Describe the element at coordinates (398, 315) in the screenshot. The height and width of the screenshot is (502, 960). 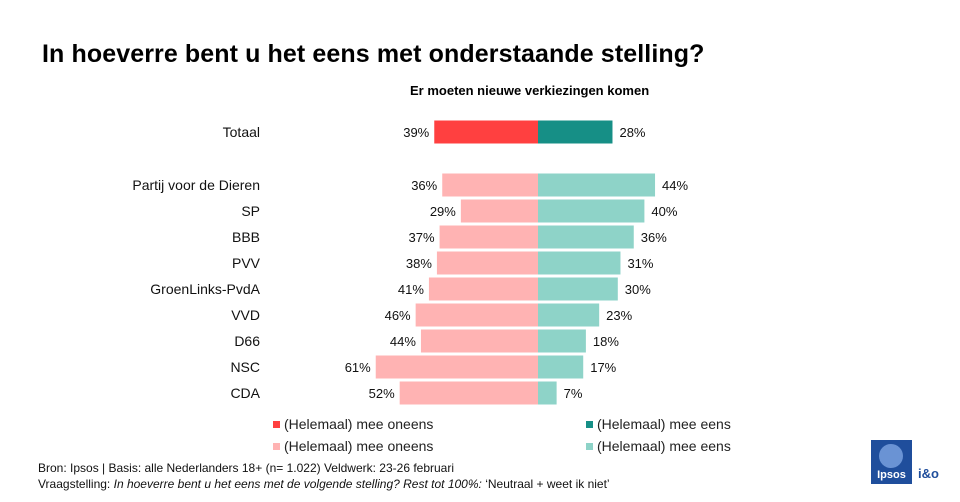
I see `data-label-disagree: 46%` at that location.